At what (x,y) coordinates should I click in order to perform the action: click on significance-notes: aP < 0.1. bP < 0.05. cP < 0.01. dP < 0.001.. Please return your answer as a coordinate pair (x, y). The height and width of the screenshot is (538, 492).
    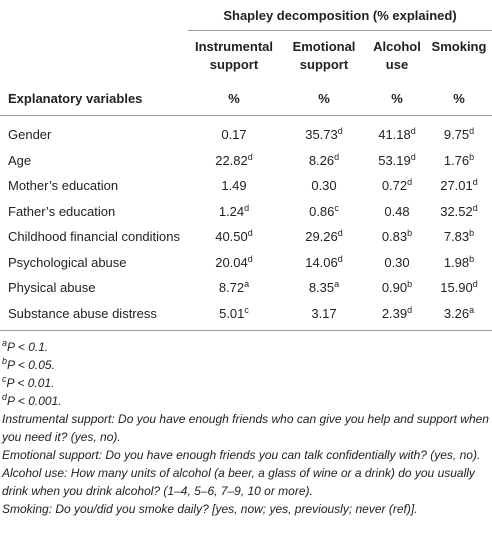
    Looking at the image, I should click on (247, 374).